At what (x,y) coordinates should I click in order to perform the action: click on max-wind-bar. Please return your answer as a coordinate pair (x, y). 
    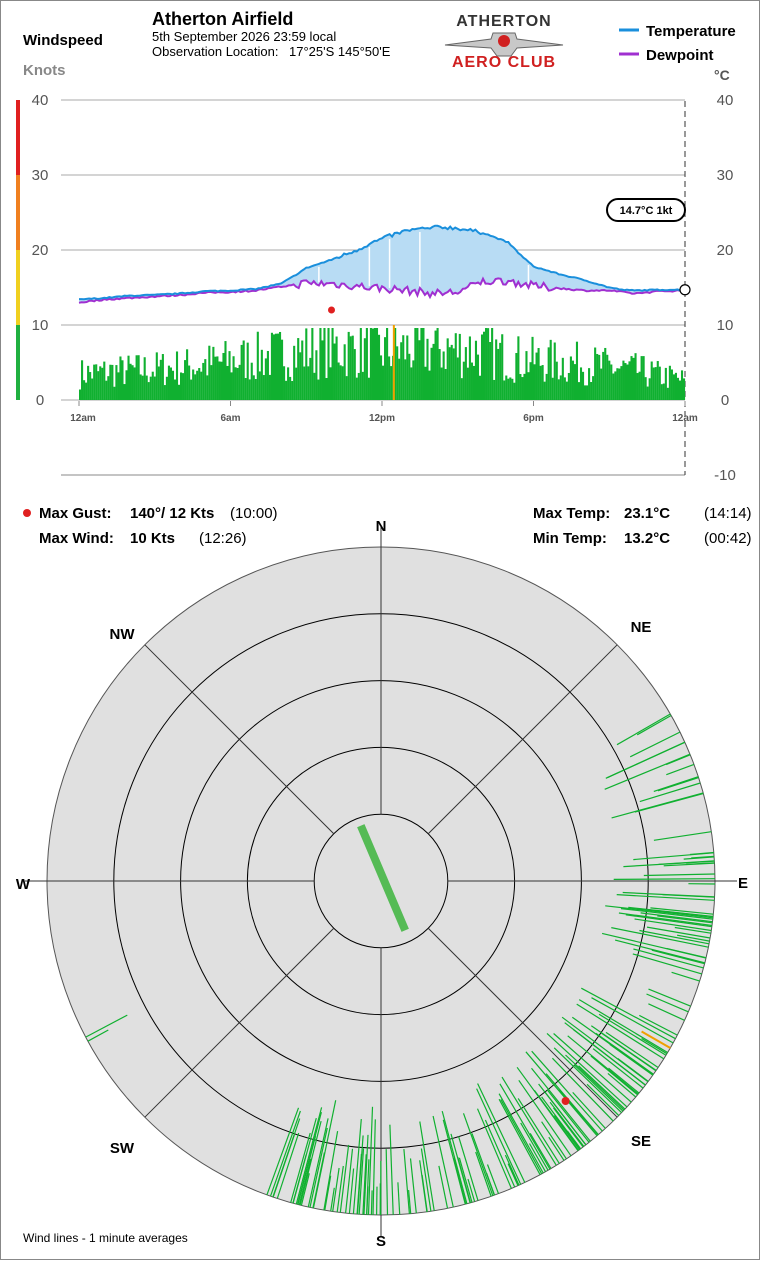
    Looking at the image, I should click on (394, 362).